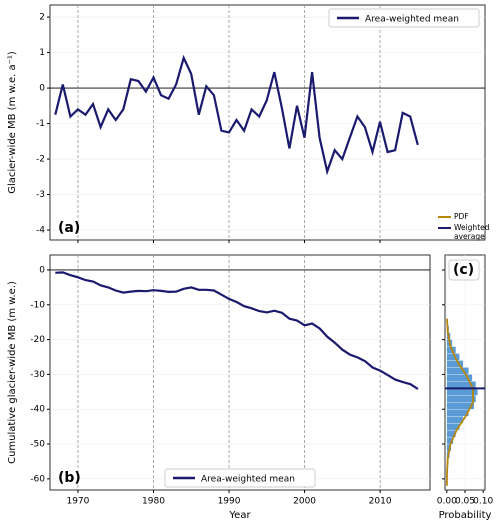 The width and height of the screenshot is (500, 527). Describe the element at coordinates (69, 228) in the screenshot. I see `panel-label: (a)` at that location.